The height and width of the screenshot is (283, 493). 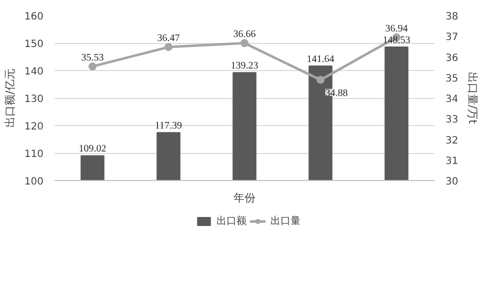 What do you see at coordinates (452, 120) in the screenshot?
I see `y2-tick-label: 33` at bounding box center [452, 120].